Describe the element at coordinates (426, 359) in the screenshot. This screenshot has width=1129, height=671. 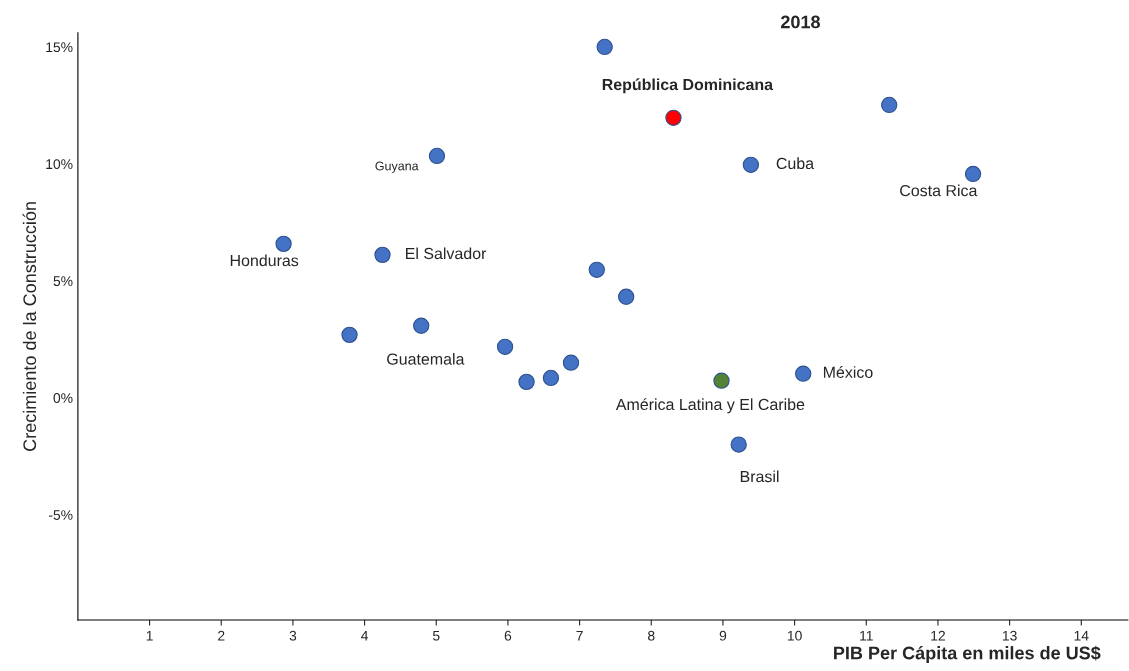
I see `annotation: Guatemala` at that location.